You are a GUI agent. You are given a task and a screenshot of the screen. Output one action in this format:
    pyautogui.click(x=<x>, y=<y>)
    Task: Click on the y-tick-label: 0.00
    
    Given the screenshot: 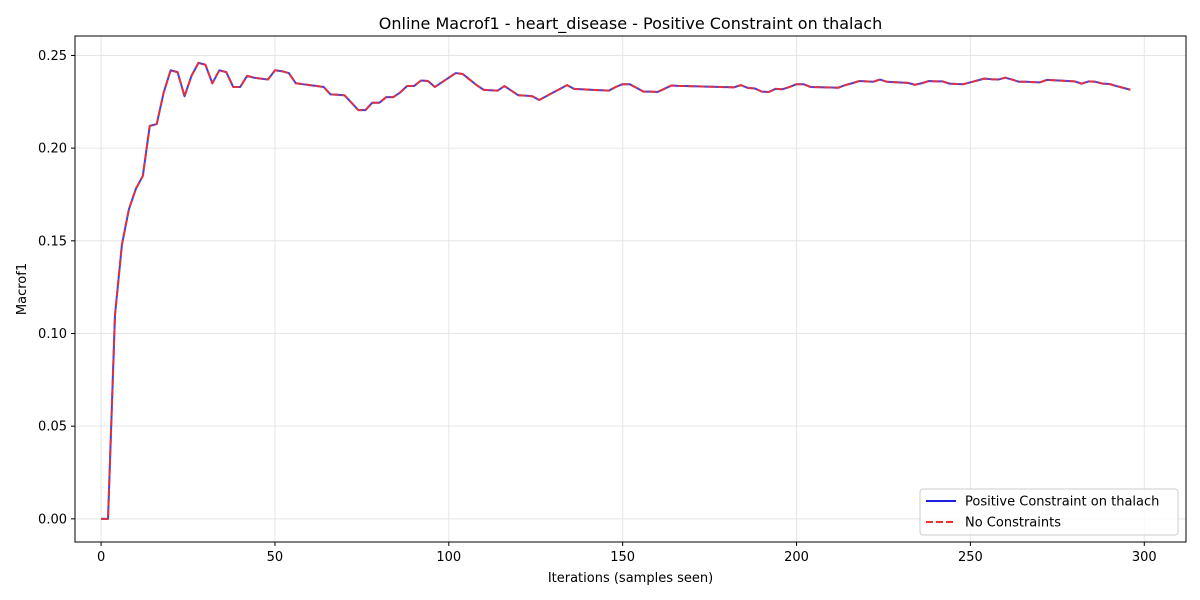 What is the action you would take?
    pyautogui.click(x=52, y=519)
    